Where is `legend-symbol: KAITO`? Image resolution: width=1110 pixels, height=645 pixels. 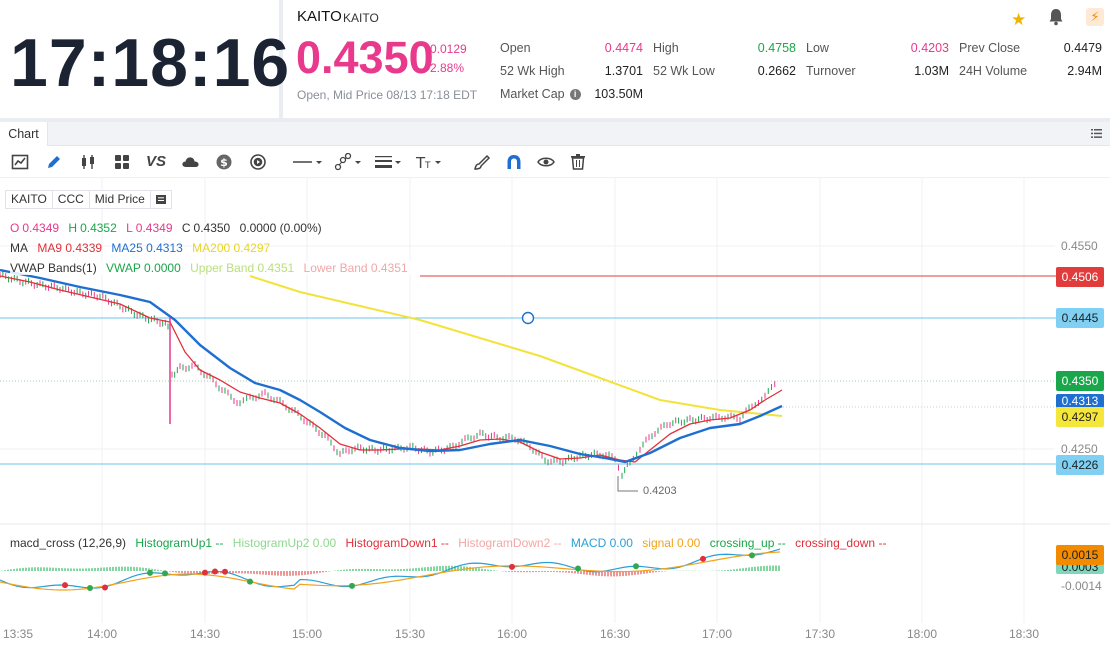 legend-symbol: KAITO is located at coordinates (29, 199).